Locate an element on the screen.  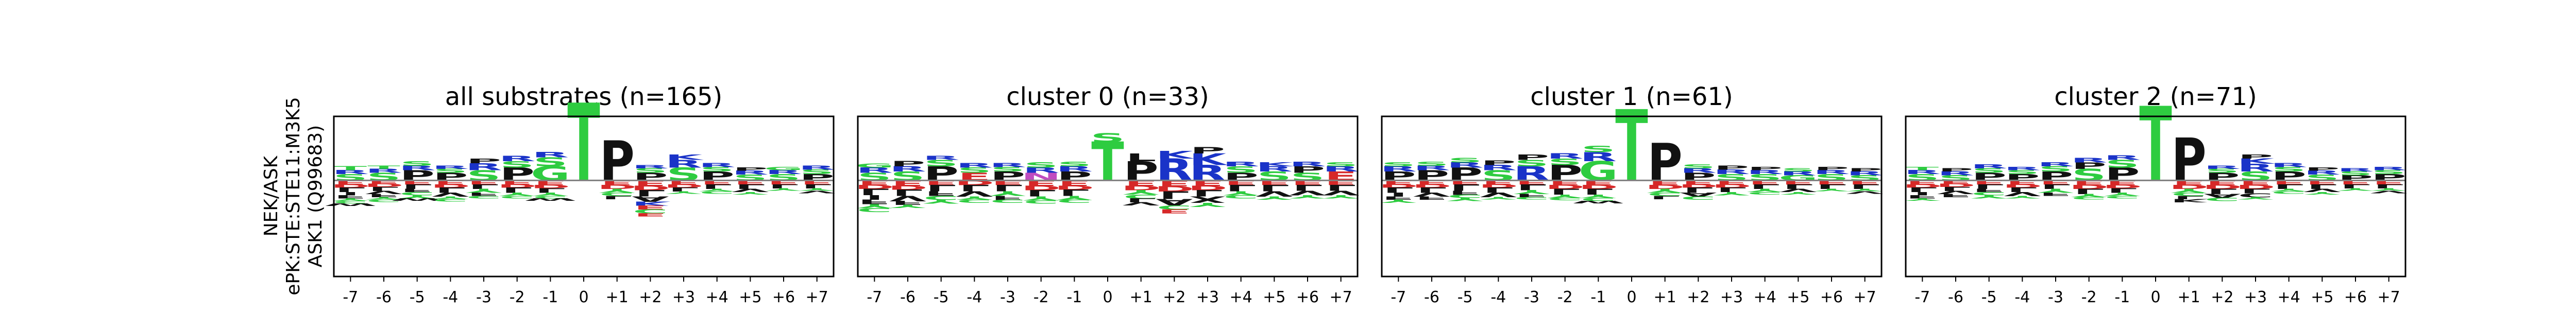
y-axis-label-line-3: ASK1 (Q99683) is located at coordinates (315, 196).